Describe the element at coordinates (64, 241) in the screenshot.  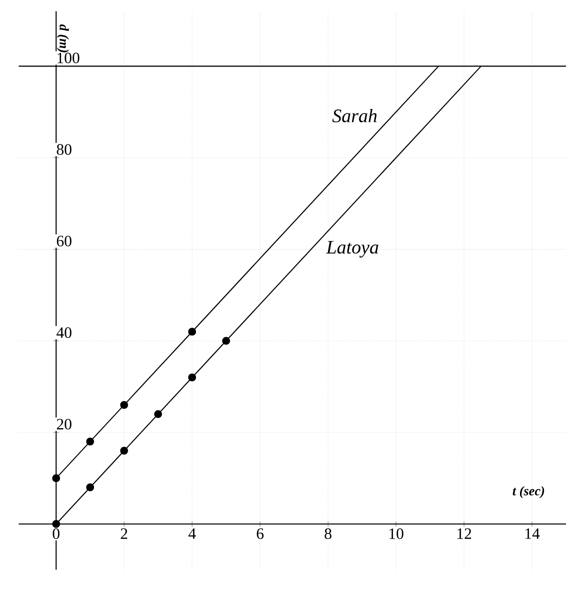
I see `y-tick-label: 60` at that location.